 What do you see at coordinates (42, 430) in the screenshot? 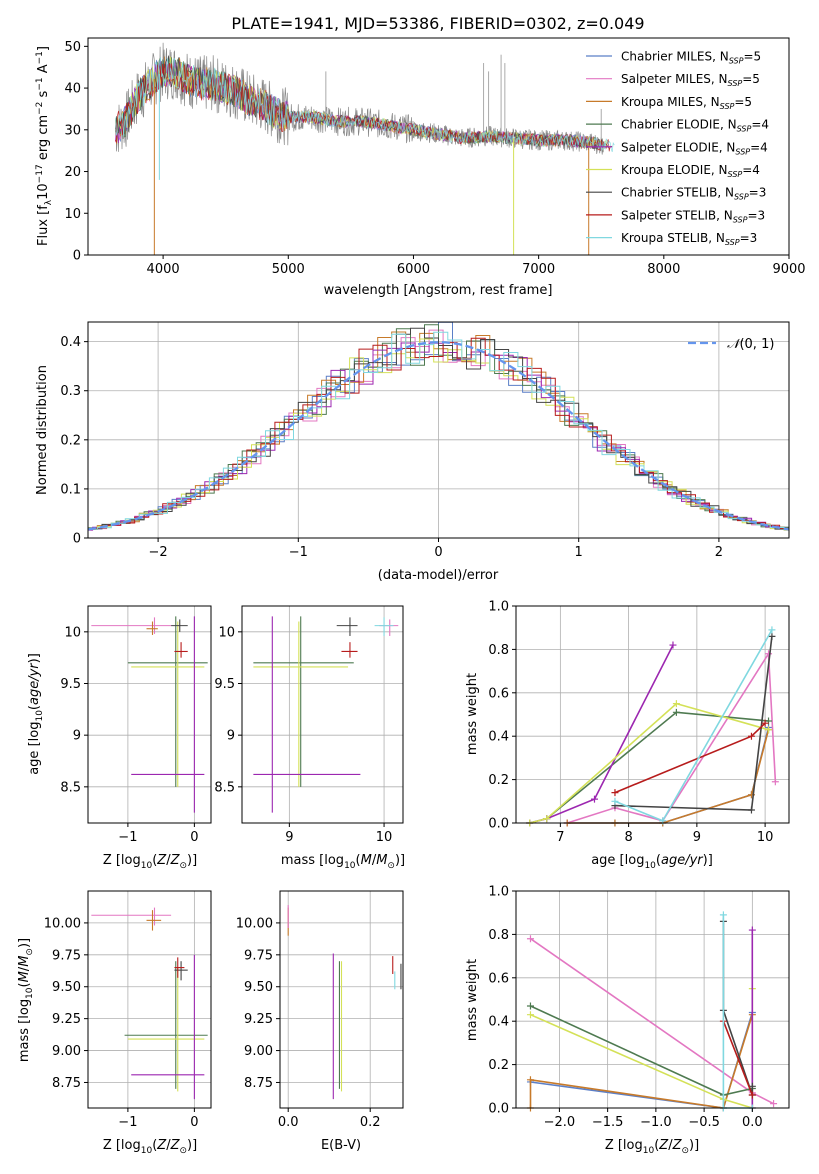
I see `residuals-ylabel: Normed distribution` at bounding box center [42, 430].